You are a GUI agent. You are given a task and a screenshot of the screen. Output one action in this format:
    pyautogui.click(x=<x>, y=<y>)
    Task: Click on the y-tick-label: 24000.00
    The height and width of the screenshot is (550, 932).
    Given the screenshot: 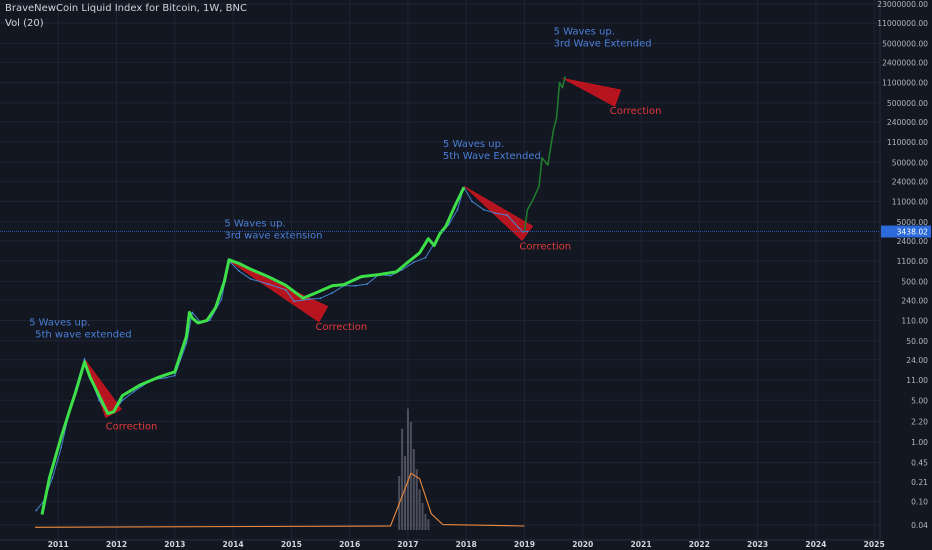 What is the action you would take?
    pyautogui.click(x=910, y=181)
    